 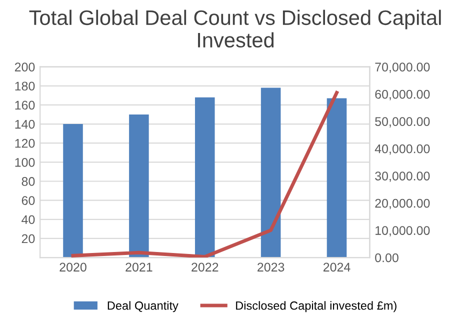 I want to click on y2-tick-label: 20,000.00, so click(x=402, y=204).